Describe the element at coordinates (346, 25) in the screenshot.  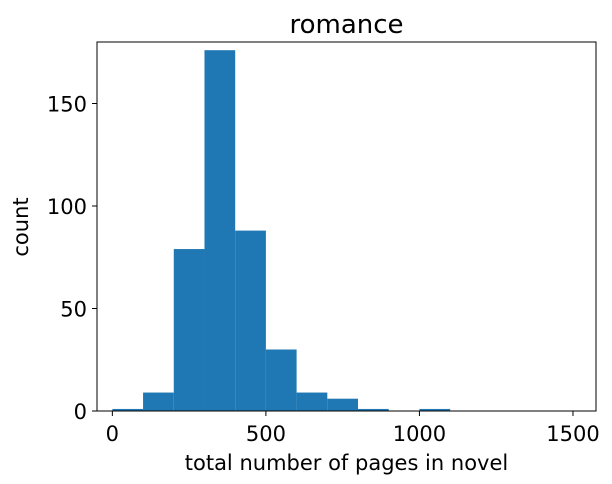
I see `chart-title: romance` at that location.